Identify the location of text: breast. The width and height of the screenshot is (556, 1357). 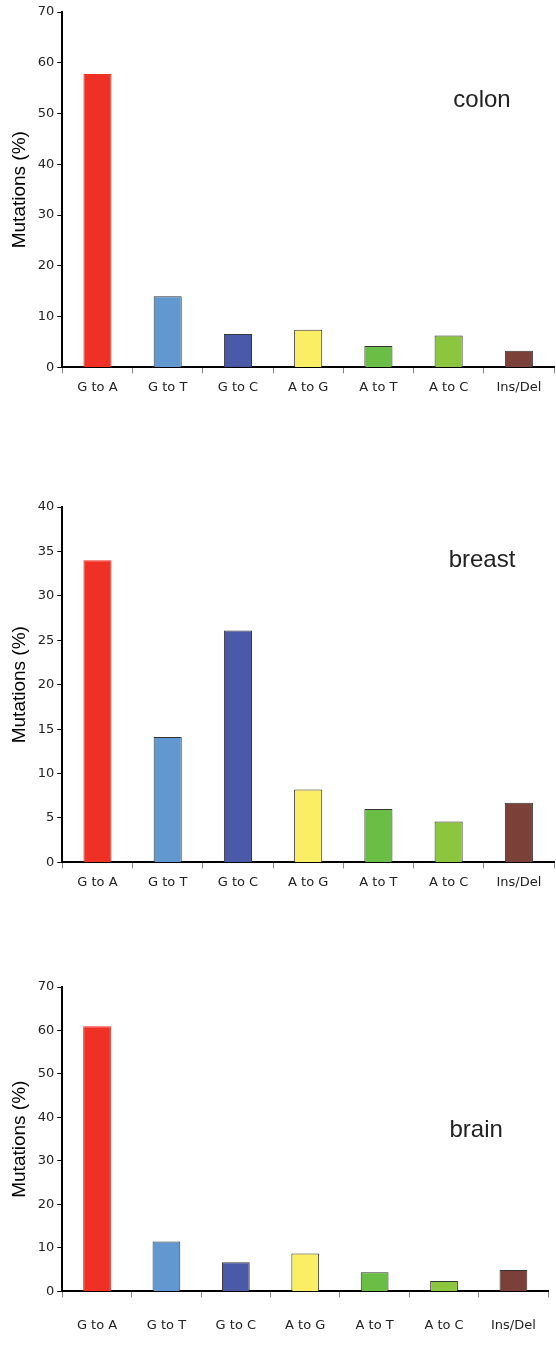
(482, 558).